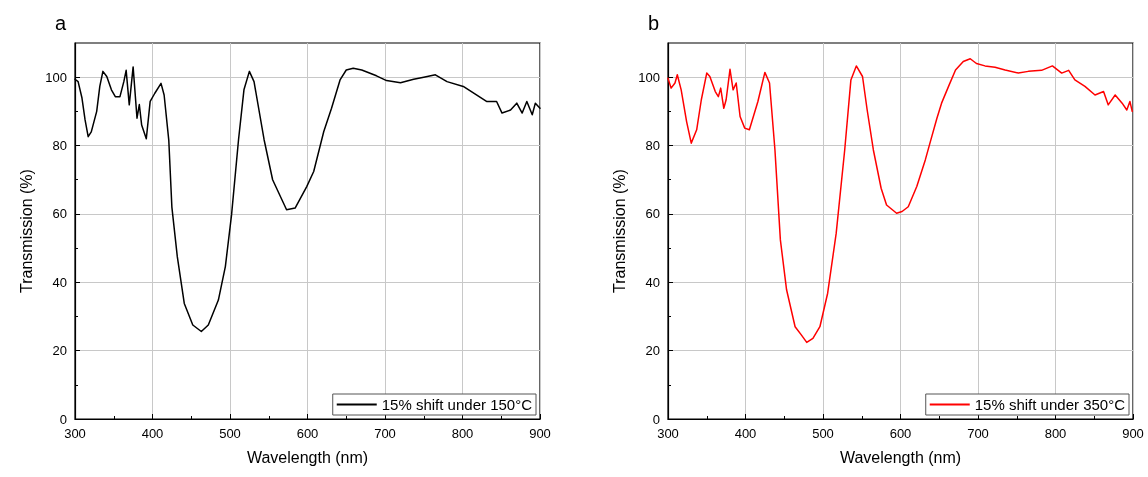  Describe the element at coordinates (61, 23) in the screenshot. I see `chart-title: a` at that location.